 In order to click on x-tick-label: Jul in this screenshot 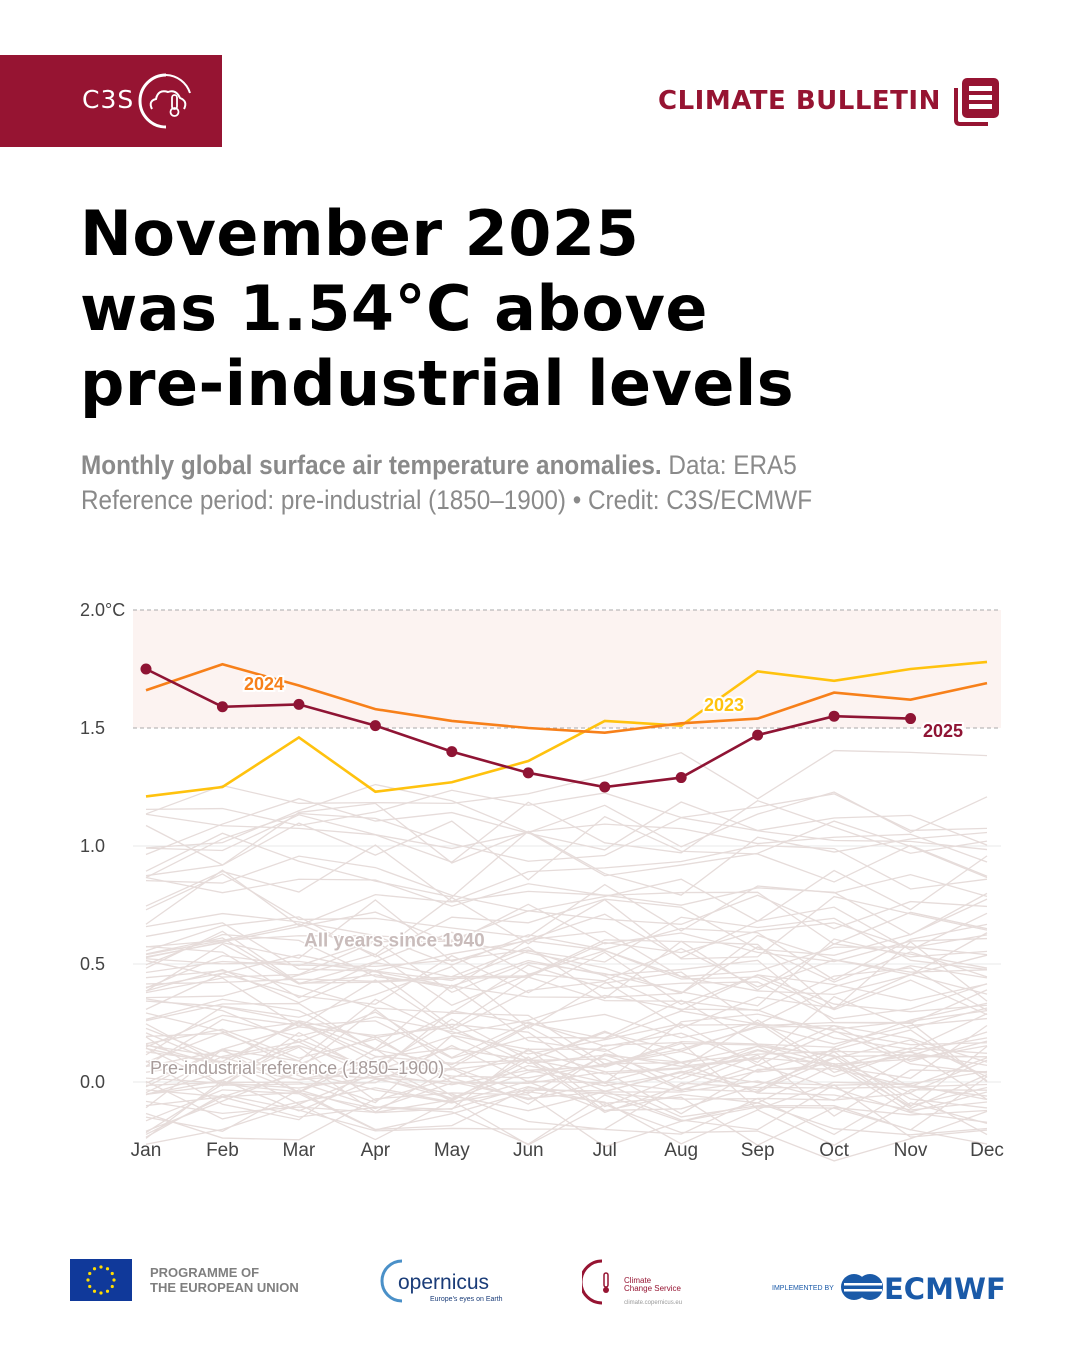, I will do `click(605, 1150)`.